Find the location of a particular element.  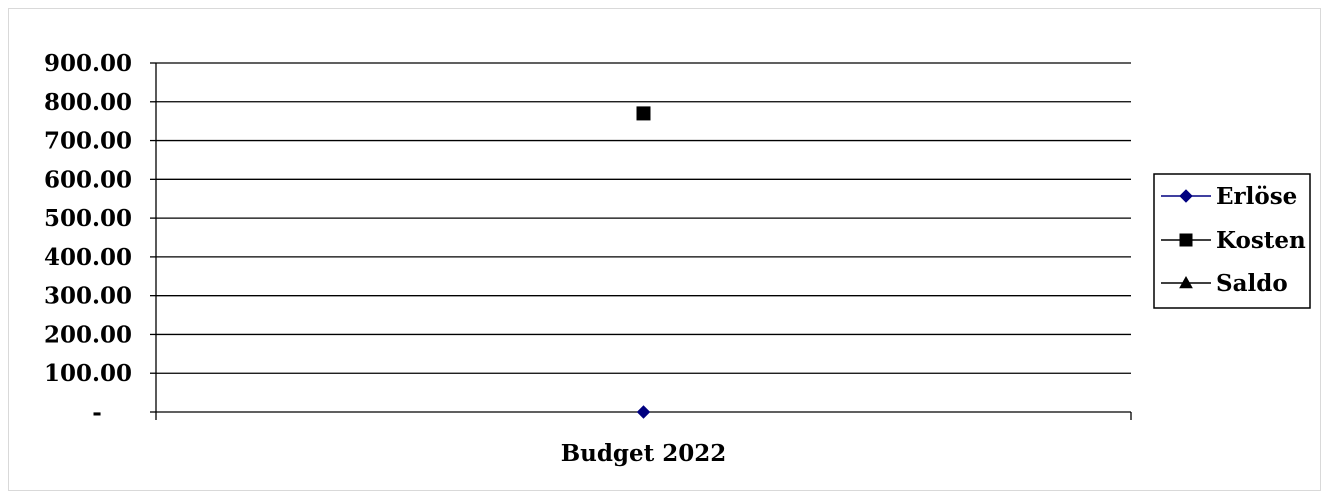

data-point-erl-se is located at coordinates (643, 412).